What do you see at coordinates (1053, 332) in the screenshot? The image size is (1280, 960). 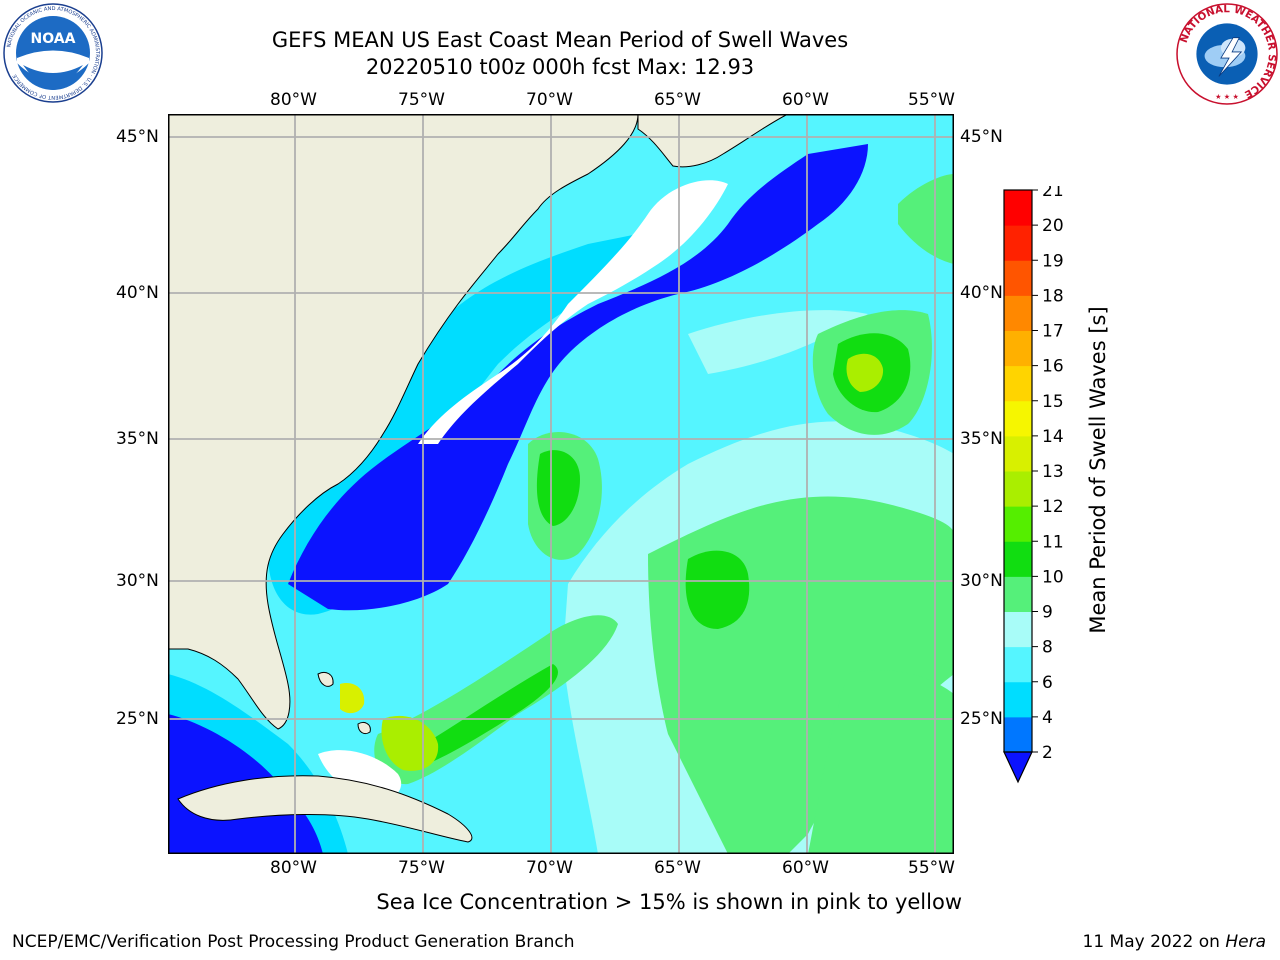 I see `colorbar-tick-label: 17` at bounding box center [1053, 332].